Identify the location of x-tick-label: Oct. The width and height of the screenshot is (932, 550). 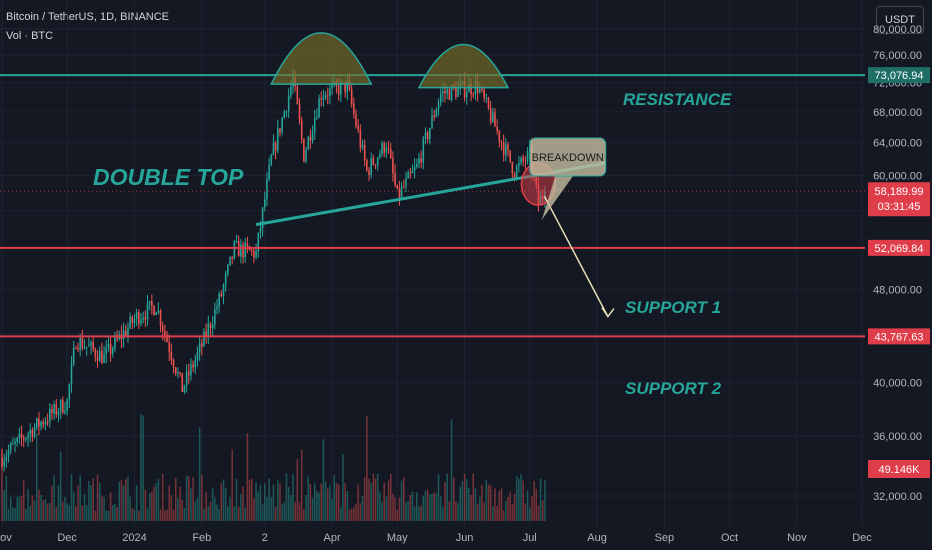
(729, 538).